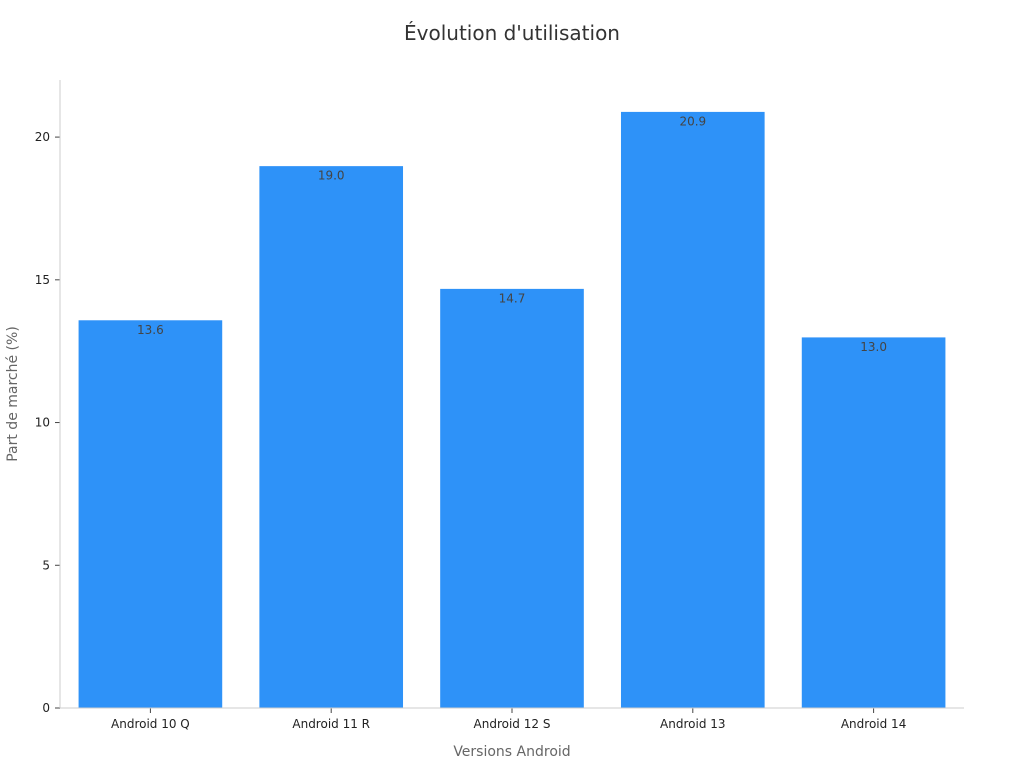 The width and height of the screenshot is (1024, 768). I want to click on data-label-1: 13.6, so click(150, 330).